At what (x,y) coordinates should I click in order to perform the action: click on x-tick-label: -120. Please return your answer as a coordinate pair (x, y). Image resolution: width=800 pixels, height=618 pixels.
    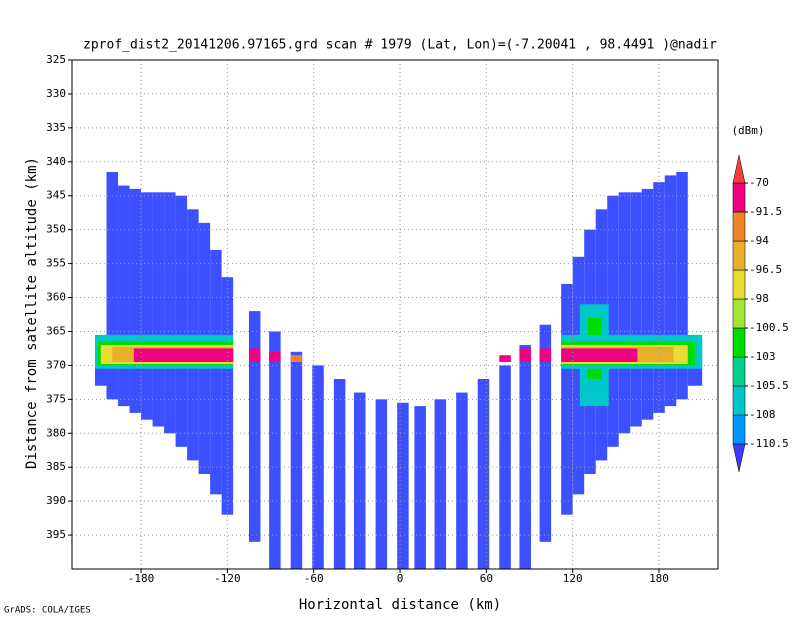
    Looking at the image, I should click on (227, 578).